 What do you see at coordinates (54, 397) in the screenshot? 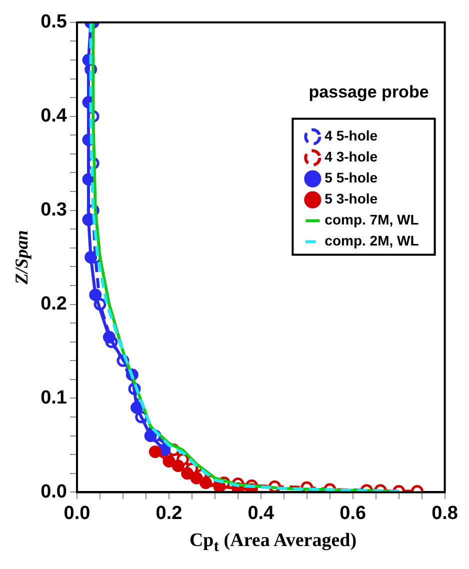
I see `y-tick-label: 0.1` at bounding box center [54, 397].